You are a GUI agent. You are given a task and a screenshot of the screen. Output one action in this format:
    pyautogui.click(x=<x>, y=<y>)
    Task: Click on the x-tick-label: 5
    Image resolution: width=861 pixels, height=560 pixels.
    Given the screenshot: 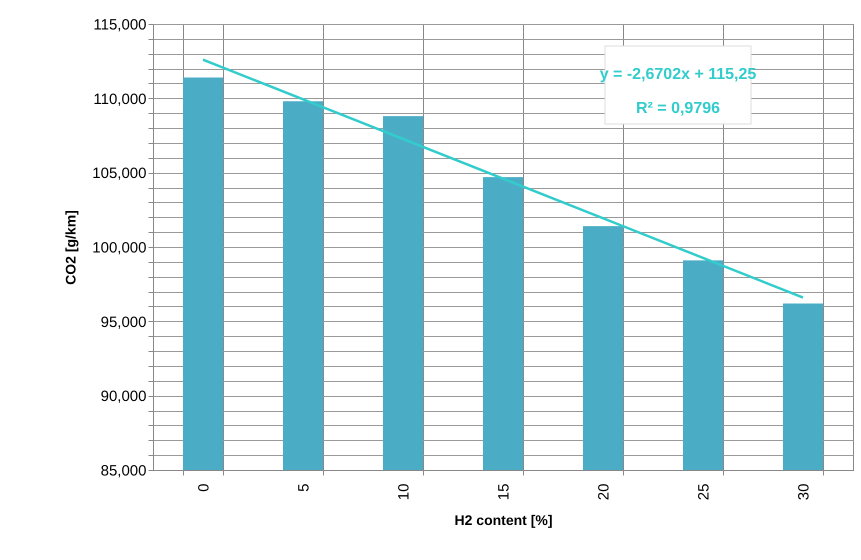 What is the action you would take?
    pyautogui.click(x=304, y=488)
    